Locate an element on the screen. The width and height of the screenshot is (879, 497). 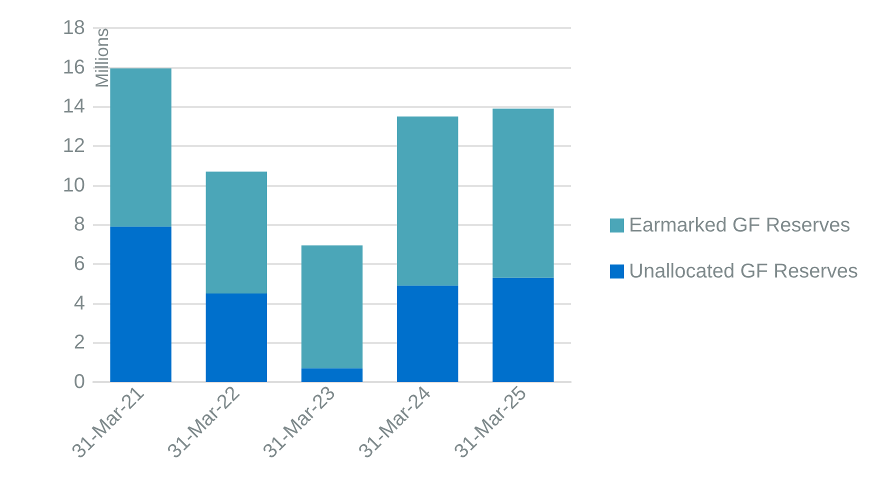
legend-label: Unallocated GF Reserves is located at coordinates (743, 271).